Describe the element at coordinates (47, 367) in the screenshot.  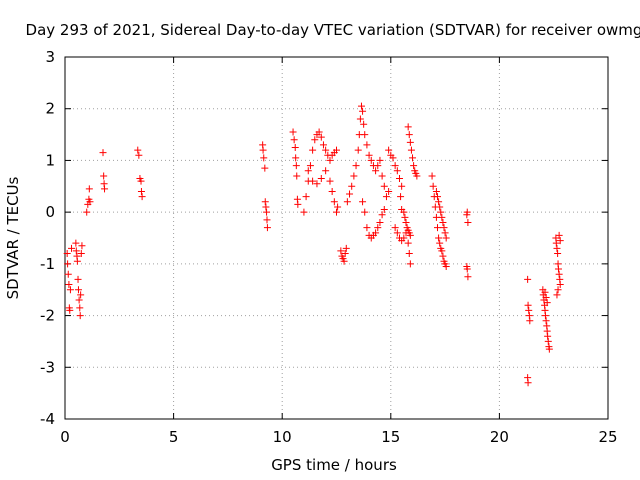
I see `y-tick-label: -3` at that location.